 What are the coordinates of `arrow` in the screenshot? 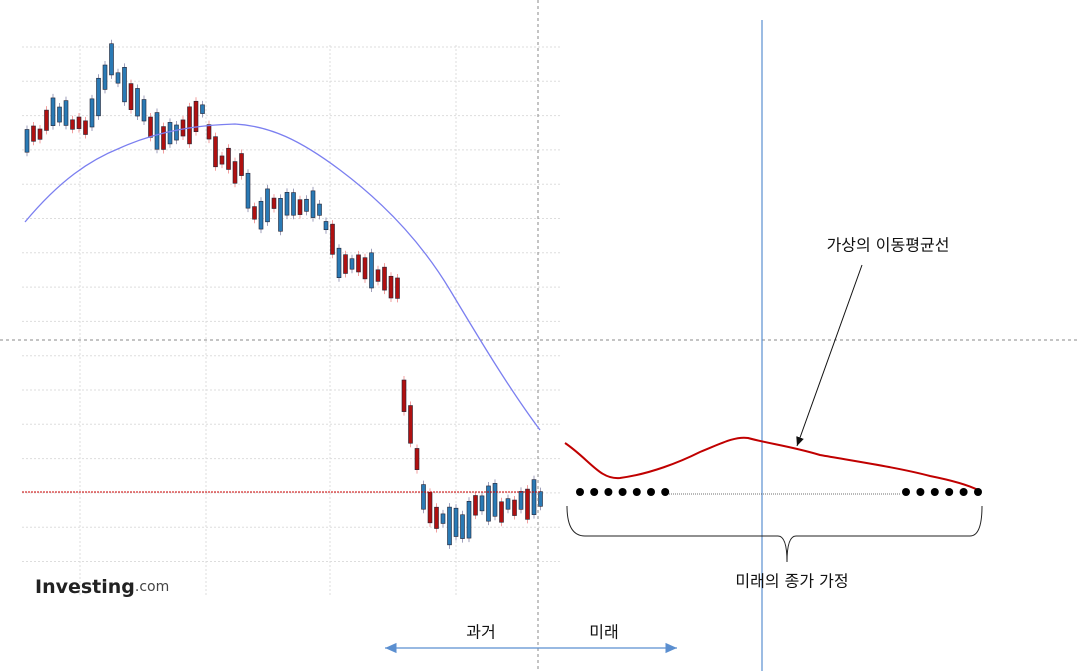 It's located at (829, 355).